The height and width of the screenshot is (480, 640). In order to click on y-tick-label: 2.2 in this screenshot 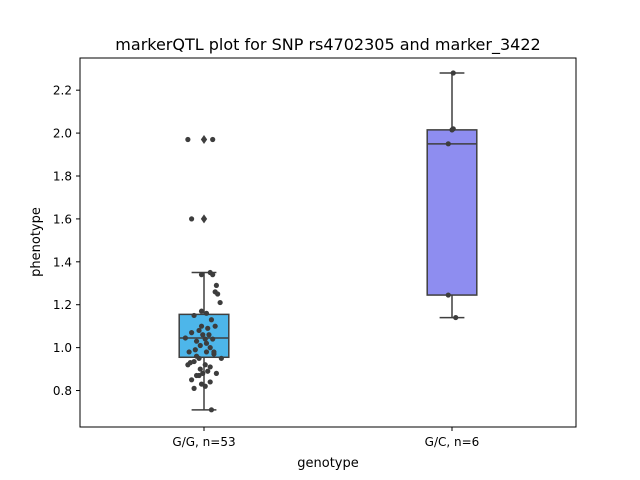, I will do `click(62, 91)`.